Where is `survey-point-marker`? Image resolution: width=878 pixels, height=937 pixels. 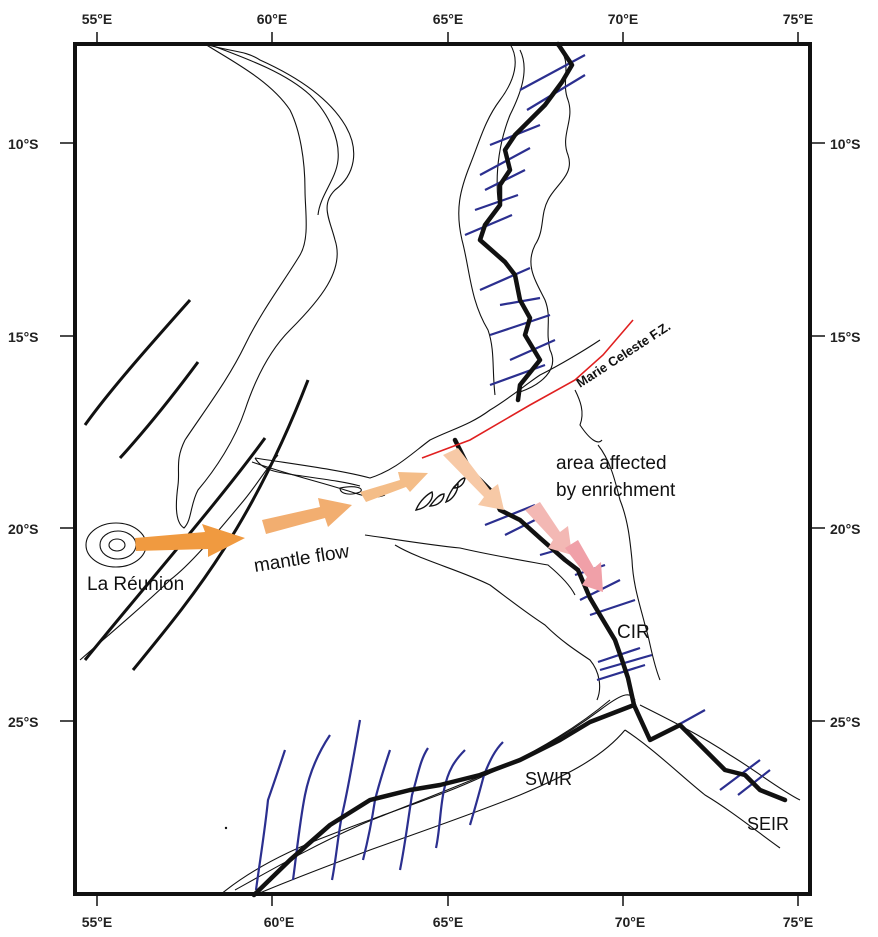 survey-point-marker is located at coordinates (226, 828).